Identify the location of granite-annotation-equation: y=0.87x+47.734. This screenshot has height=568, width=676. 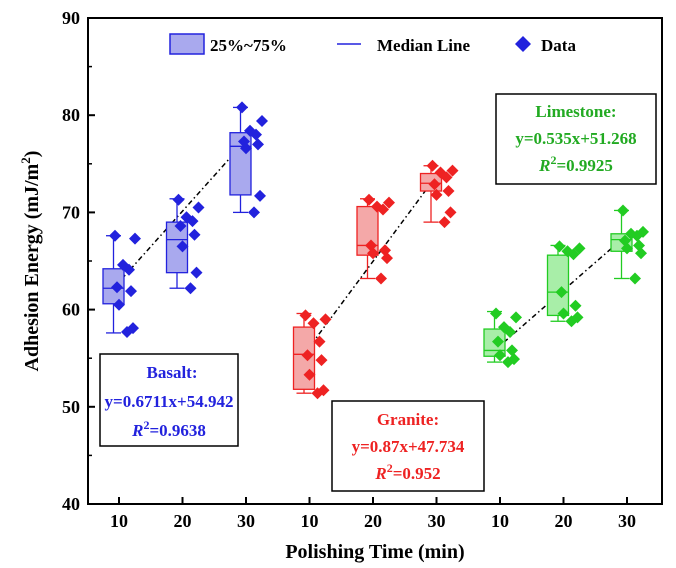
(408, 446).